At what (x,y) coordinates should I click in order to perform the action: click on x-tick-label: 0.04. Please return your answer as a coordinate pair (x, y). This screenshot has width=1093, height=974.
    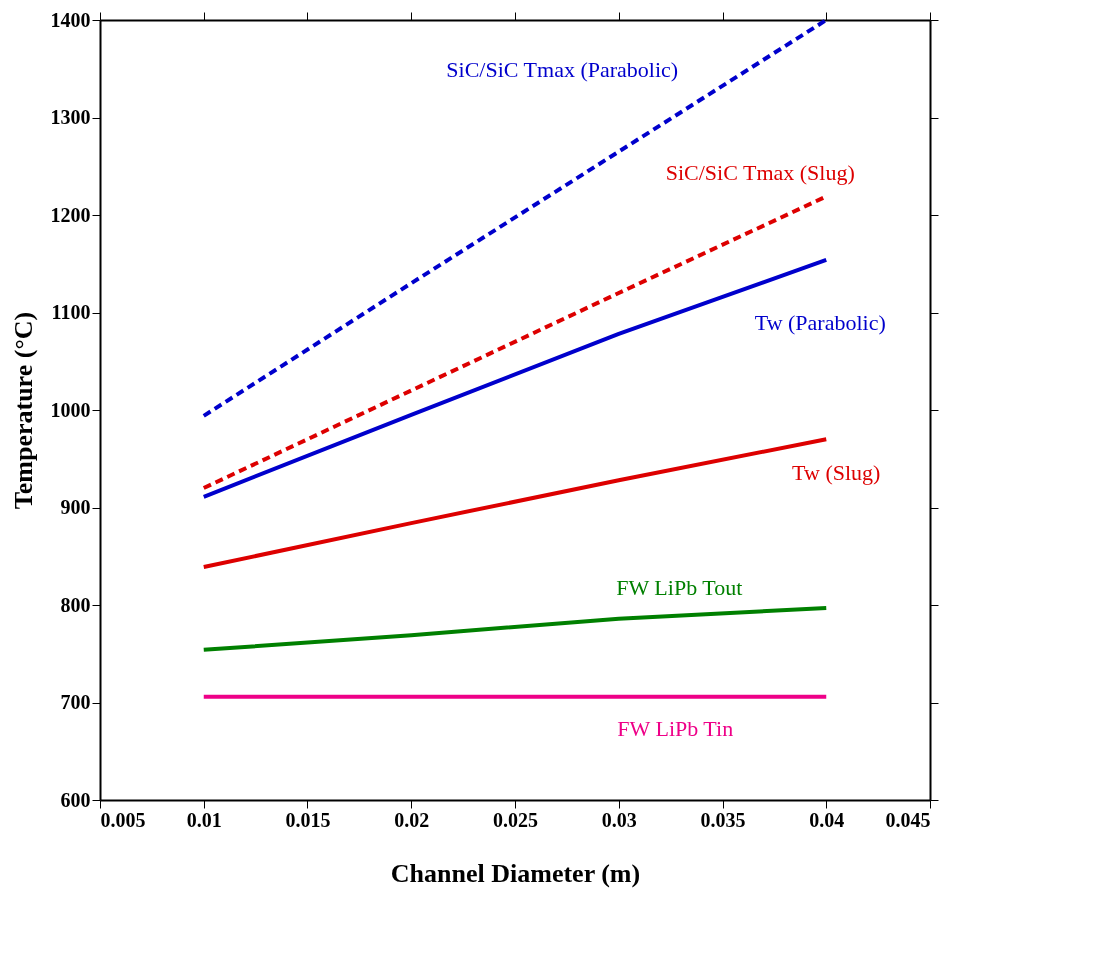
    Looking at the image, I should click on (827, 819).